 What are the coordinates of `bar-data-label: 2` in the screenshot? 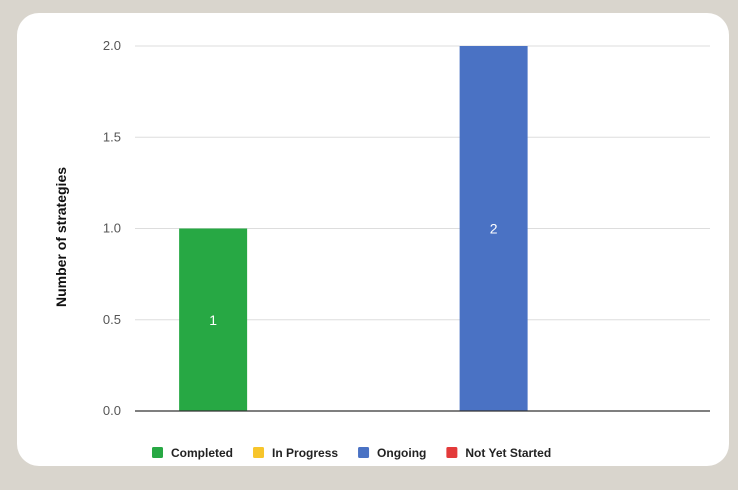 It's located at (494, 229).